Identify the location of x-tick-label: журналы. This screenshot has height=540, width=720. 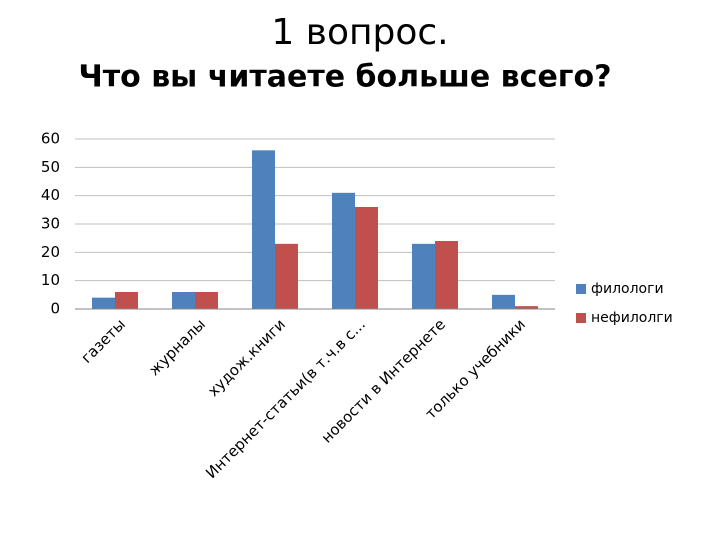
(177, 347).